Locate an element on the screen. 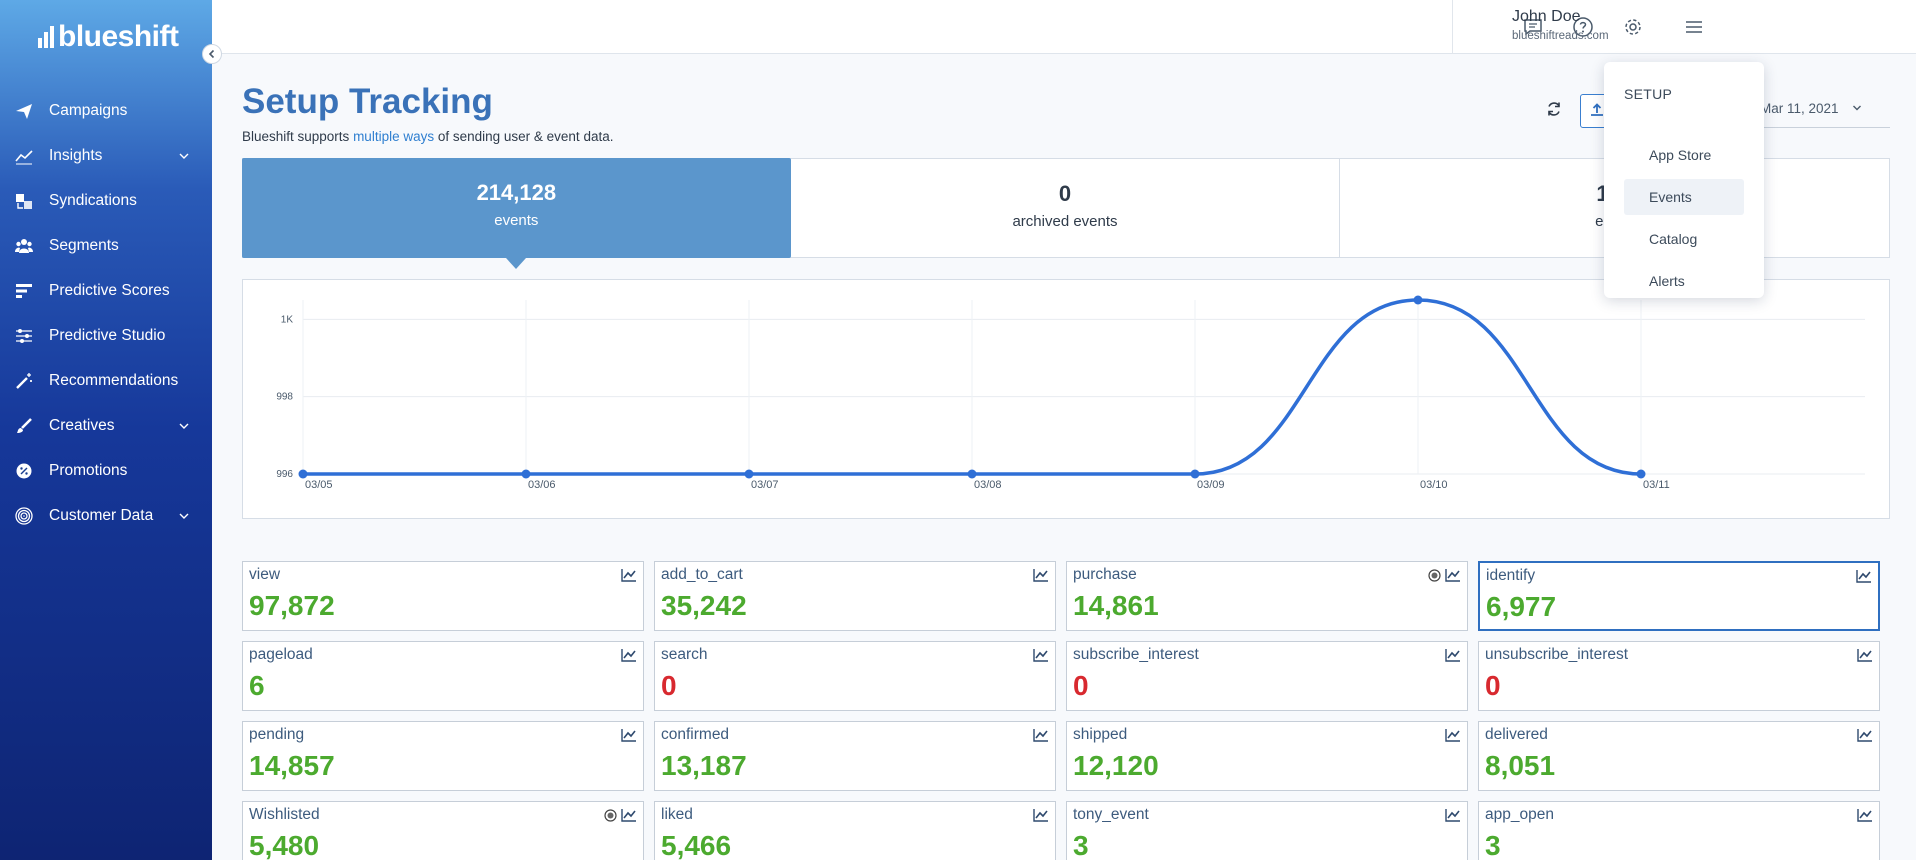 This screenshot has height=860, width=1916. event-tile-shipped: shipped 12,120 is located at coordinates (1267, 756).